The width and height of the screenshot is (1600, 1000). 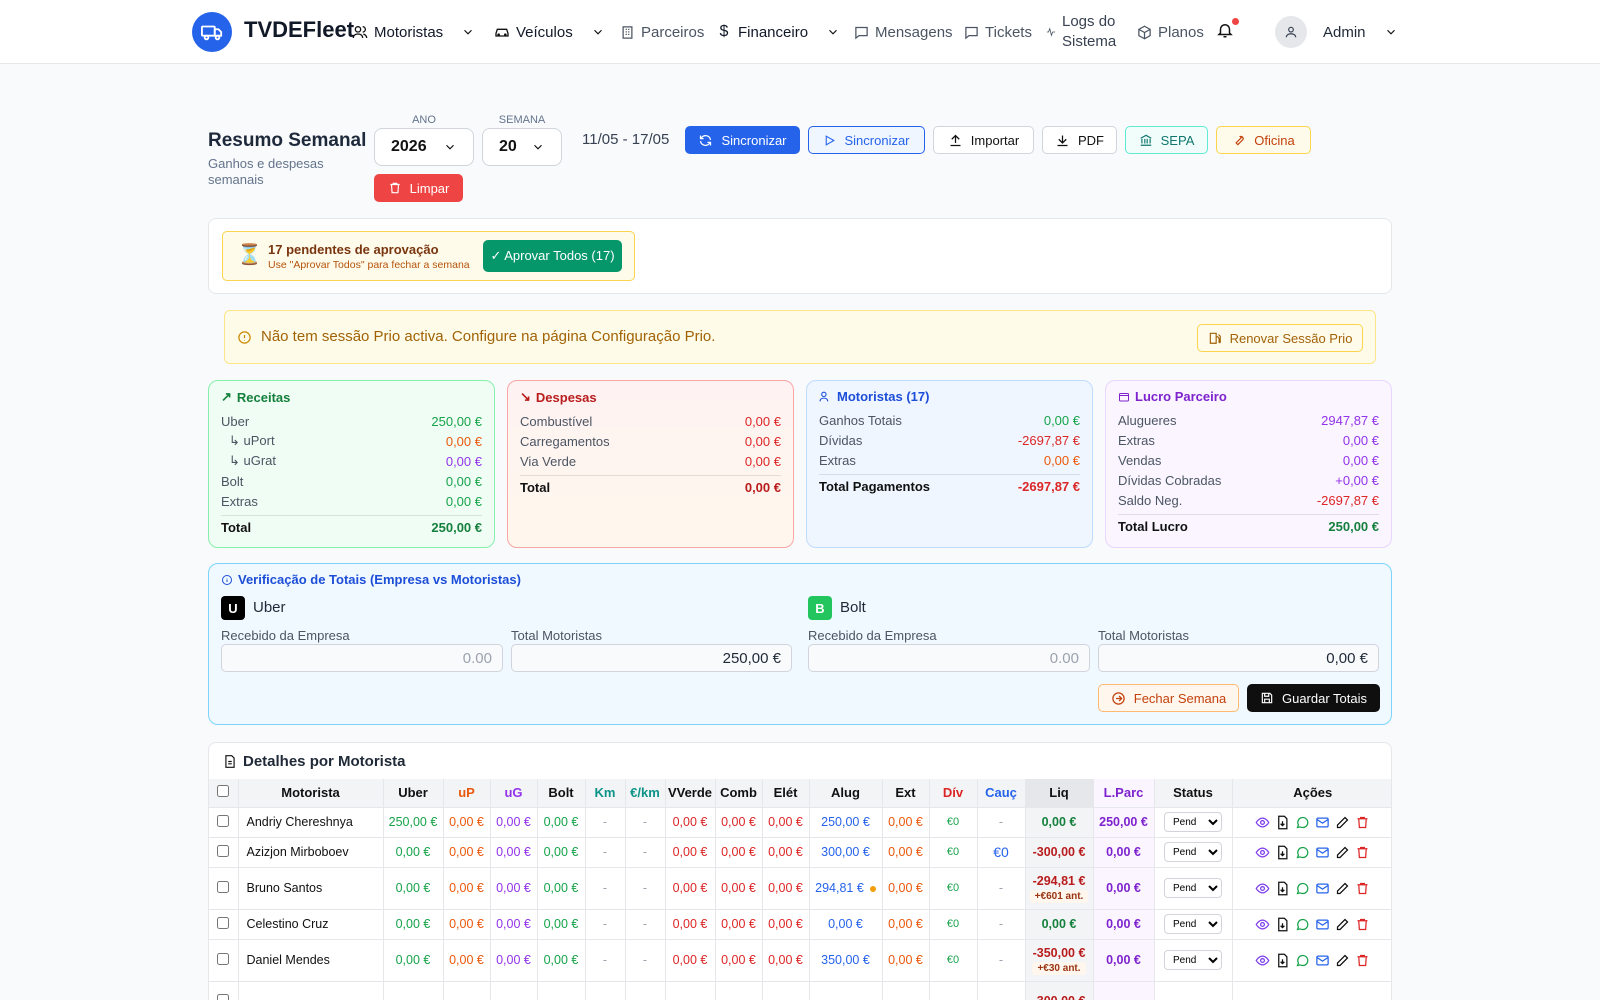 What do you see at coordinates (875, 486) in the screenshot?
I see `total-label: Total Pagamentos` at bounding box center [875, 486].